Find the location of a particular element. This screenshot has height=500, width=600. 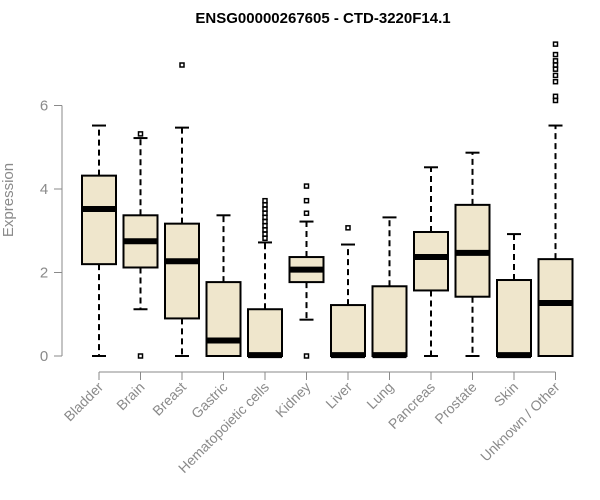

x-tick-label: Kidney is located at coordinates (293, 400).